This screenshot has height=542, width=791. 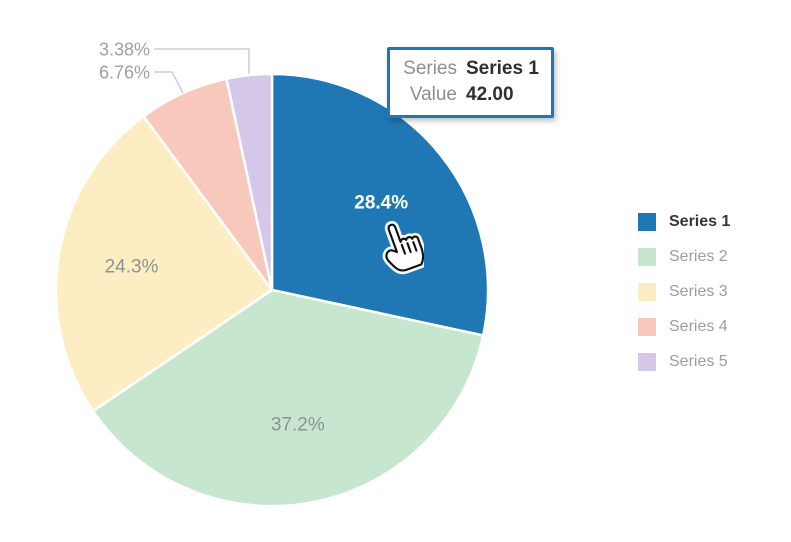 What do you see at coordinates (124, 72) in the screenshot?
I see `slice-percent-label-4: 6.76%` at bounding box center [124, 72].